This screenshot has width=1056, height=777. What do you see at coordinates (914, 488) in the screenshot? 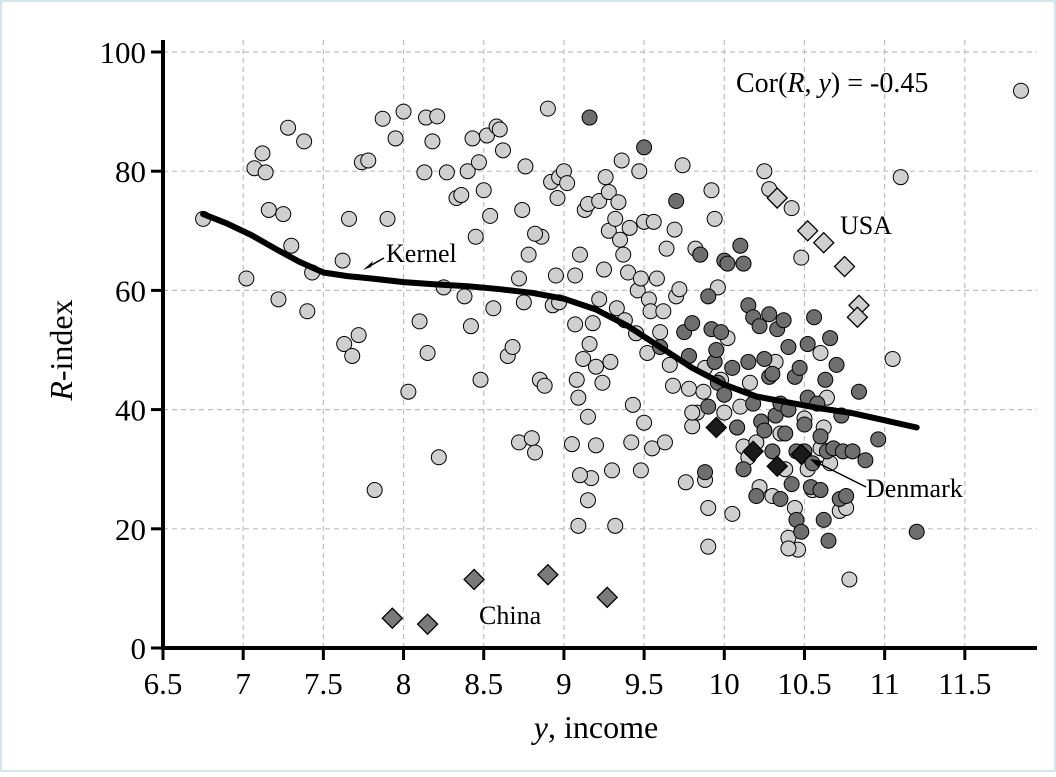
I see `denmark-label: Denmark` at bounding box center [914, 488].